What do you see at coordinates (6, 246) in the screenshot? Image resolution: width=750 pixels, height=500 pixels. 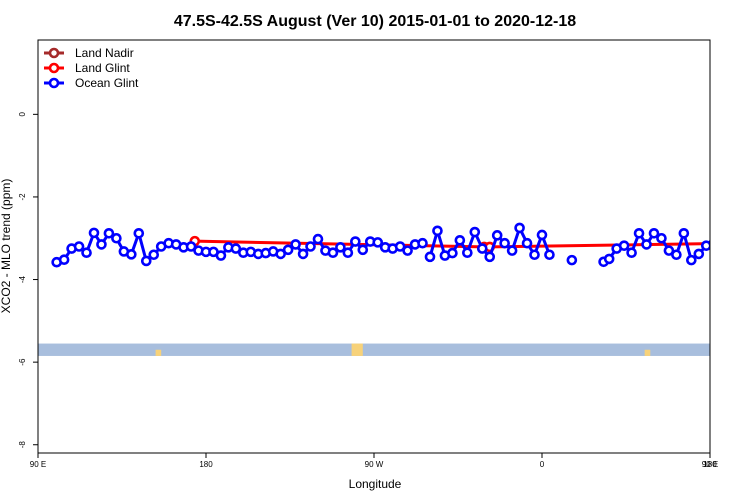 I see `y-axis-label: XCO2 - MLO trend (ppm)` at bounding box center [6, 246].